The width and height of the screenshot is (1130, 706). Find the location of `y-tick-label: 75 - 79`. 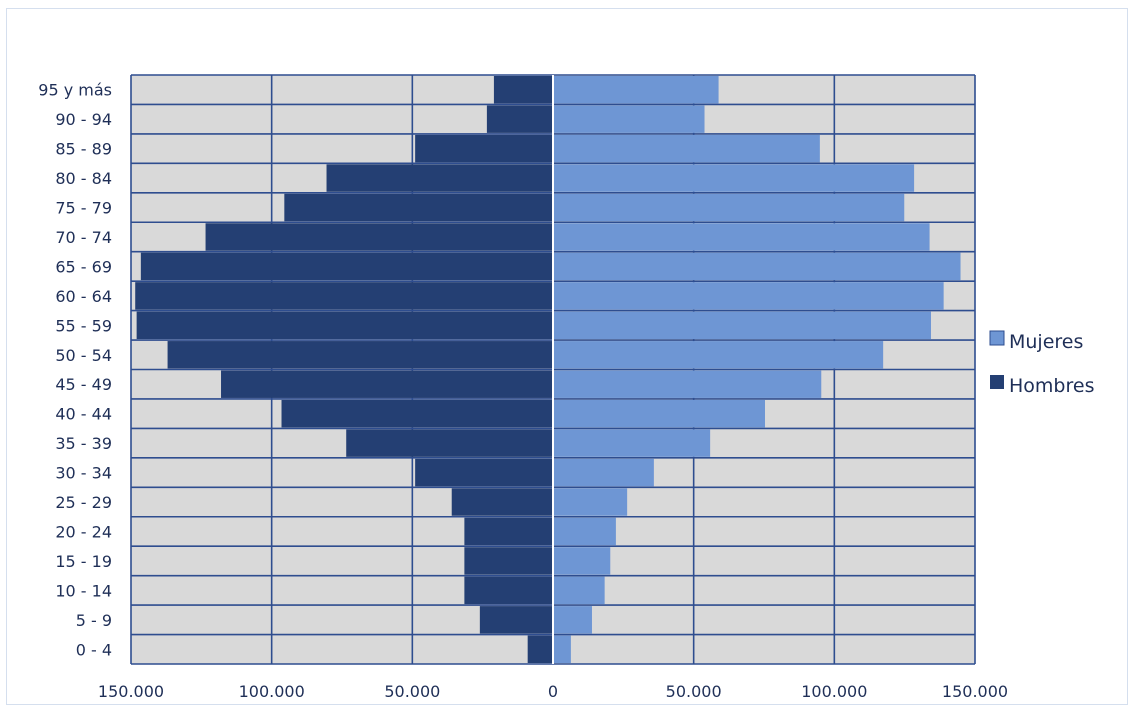

y-tick-label: 75 - 79 is located at coordinates (83, 208).